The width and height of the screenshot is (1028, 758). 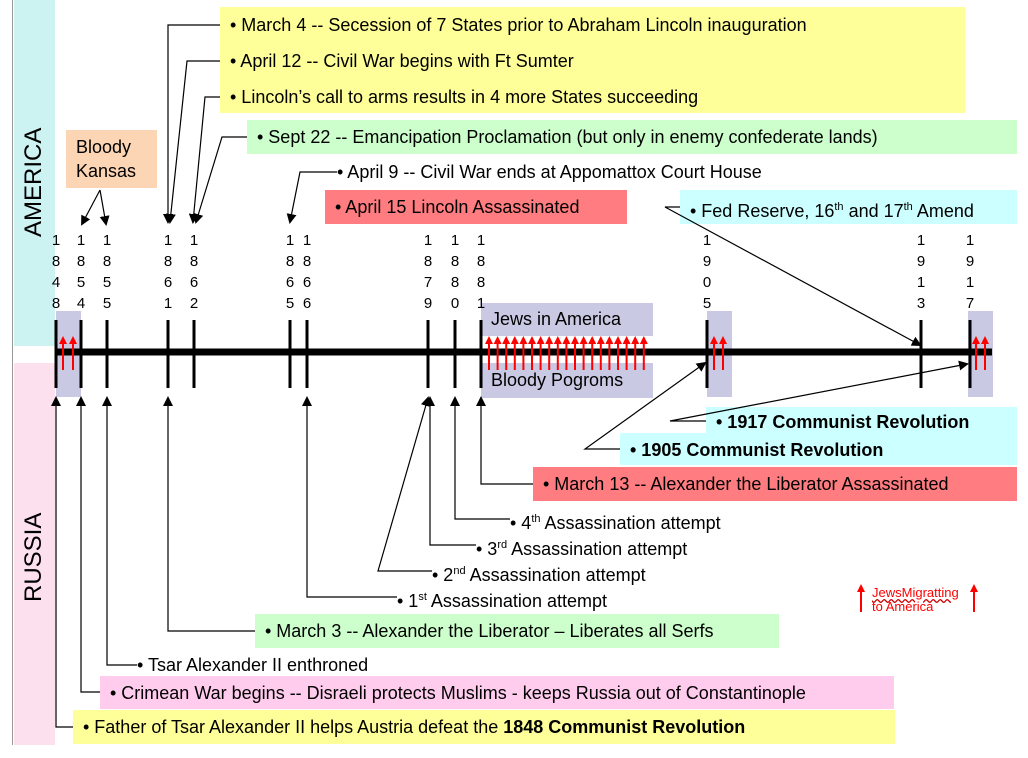 I want to click on left-divider, so click(x=12, y=372).